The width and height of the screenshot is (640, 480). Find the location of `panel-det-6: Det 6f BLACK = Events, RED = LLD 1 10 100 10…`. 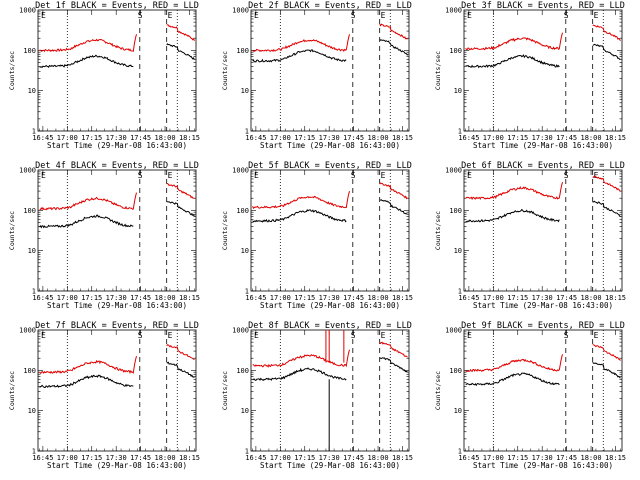

panel-det-6: Det 6f BLACK = Events, RED = LLD 1 10 100 10… is located at coordinates (530, 235).